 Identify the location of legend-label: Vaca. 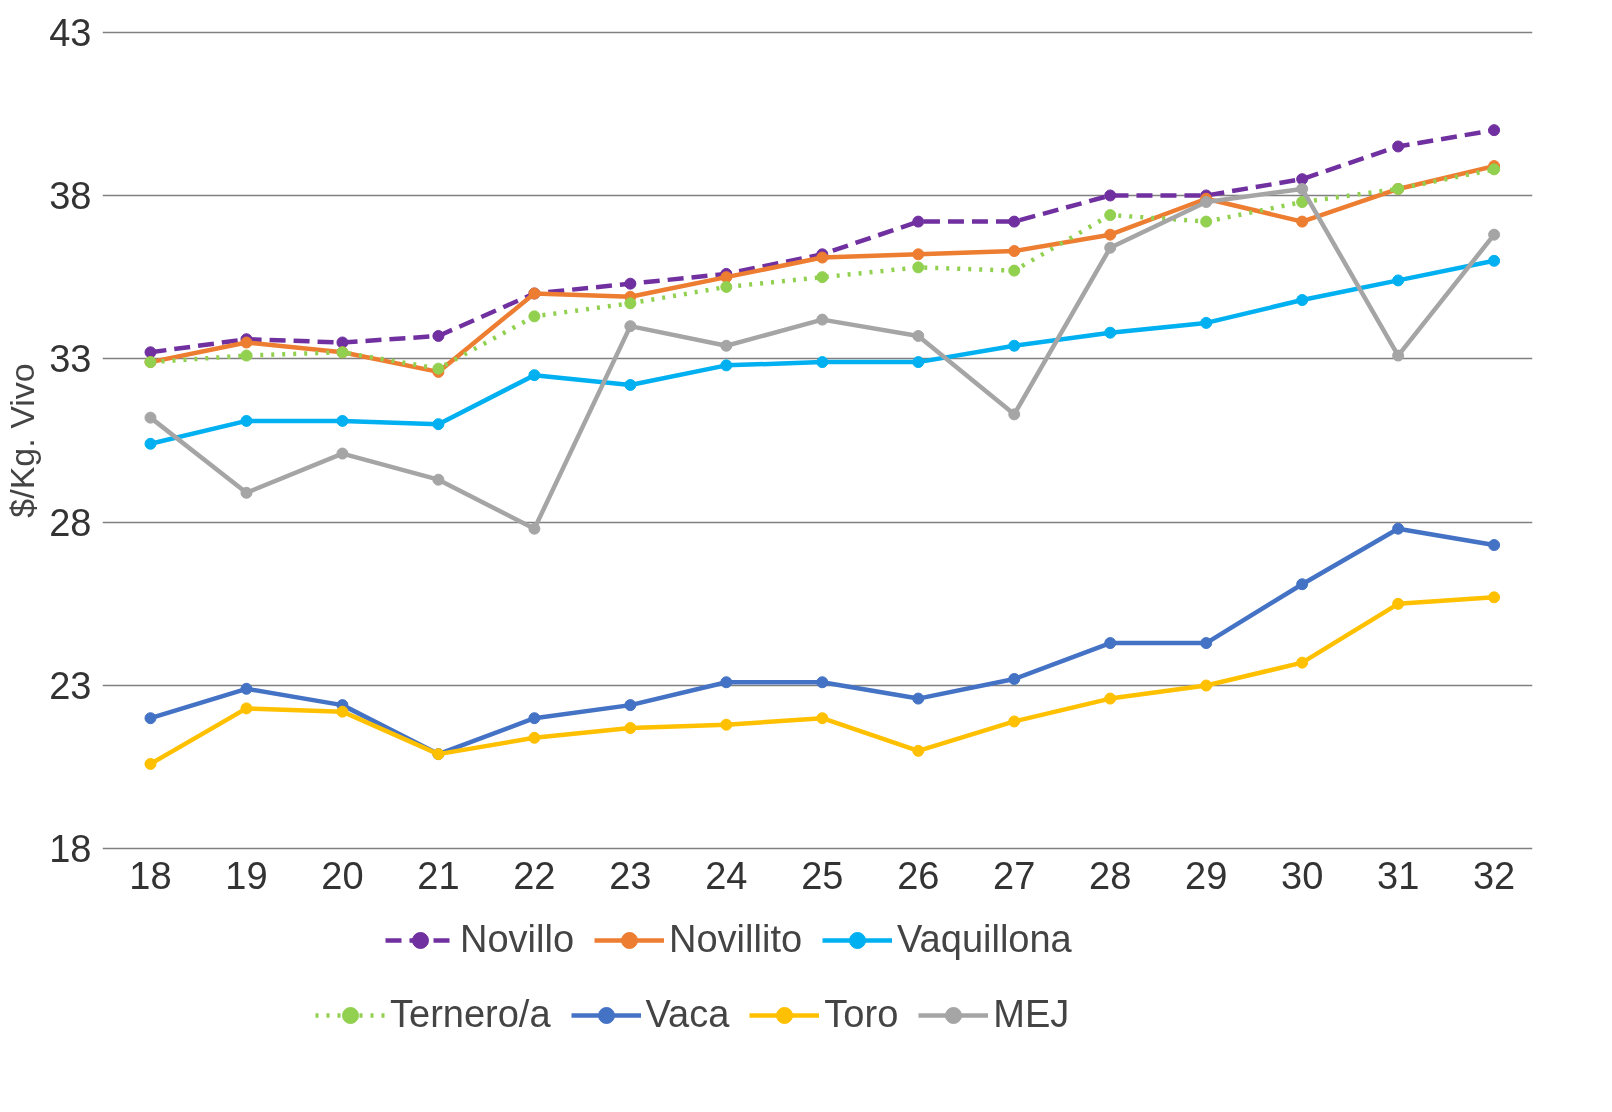
(687, 1014).